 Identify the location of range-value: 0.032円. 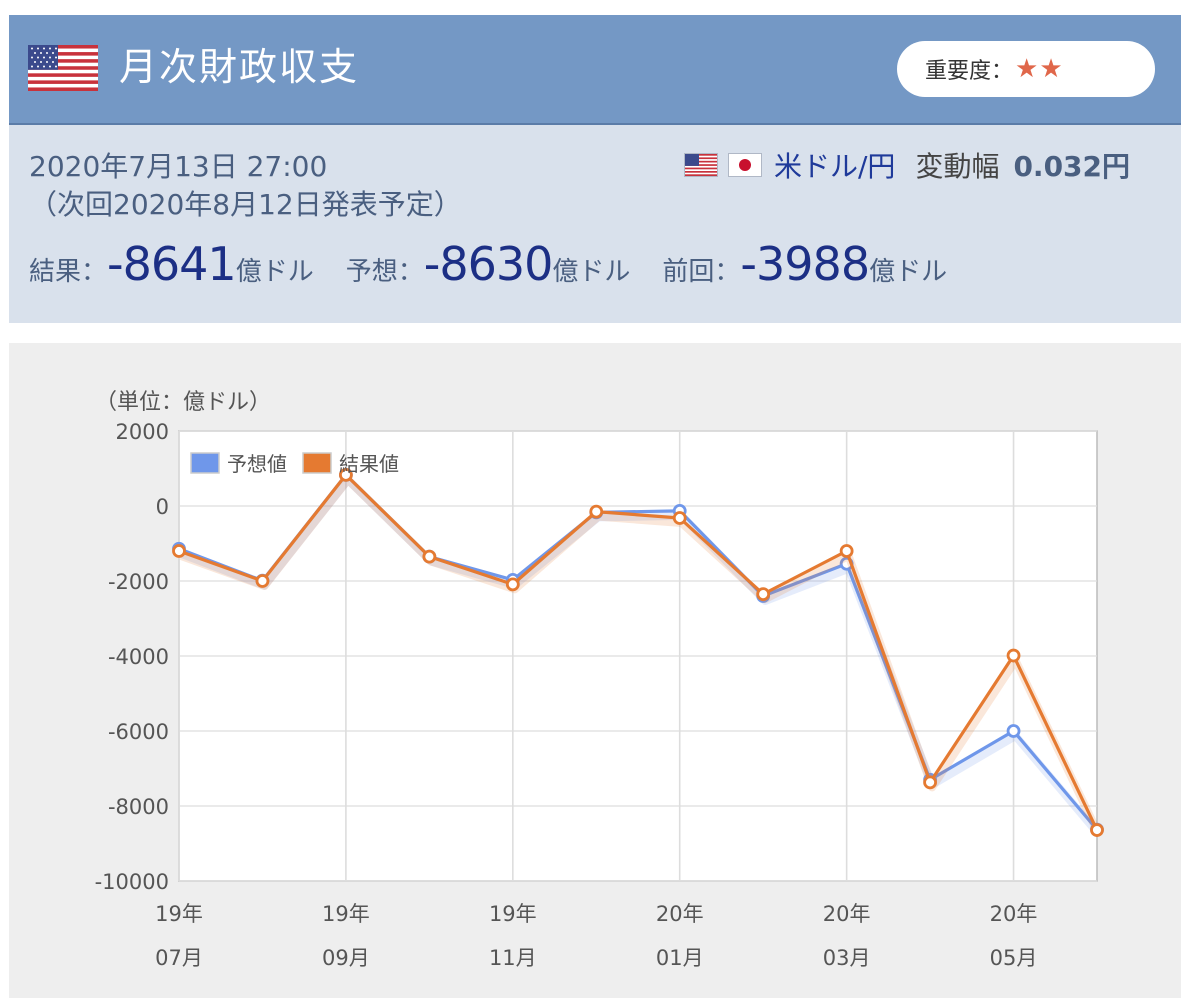
(1072, 166).